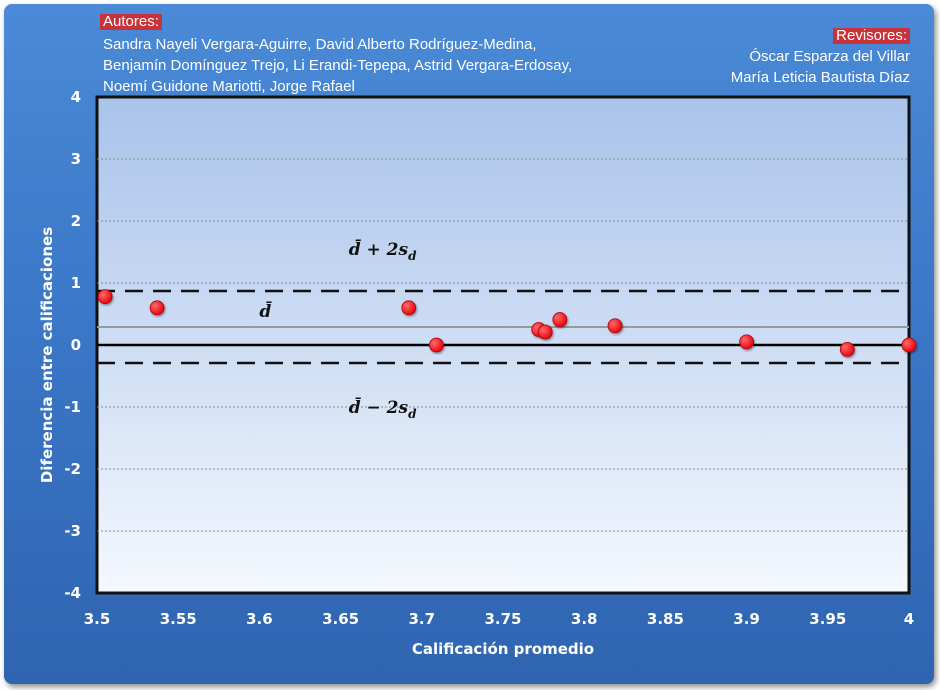 This screenshot has height=690, width=940. I want to click on y-tick-label: 1, so click(76, 283).